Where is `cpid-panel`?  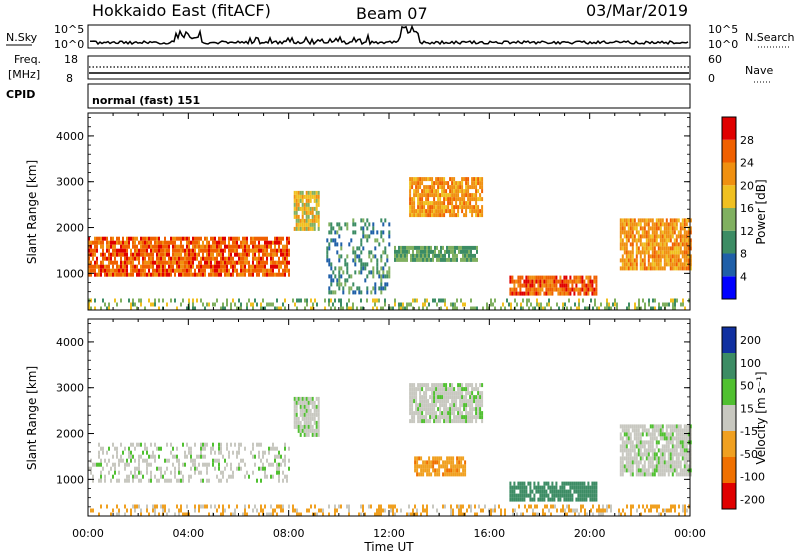 cpid-panel is located at coordinates (389, 96).